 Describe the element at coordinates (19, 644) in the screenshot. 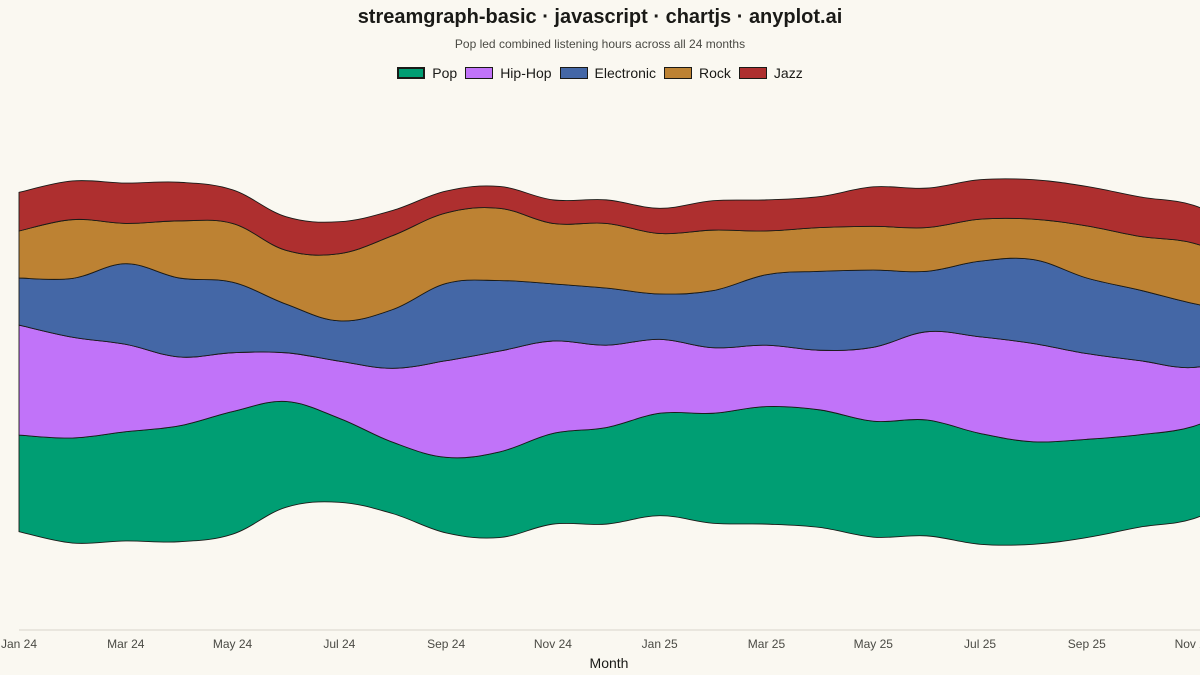

I see `x-tick-label: Jan 24` at that location.